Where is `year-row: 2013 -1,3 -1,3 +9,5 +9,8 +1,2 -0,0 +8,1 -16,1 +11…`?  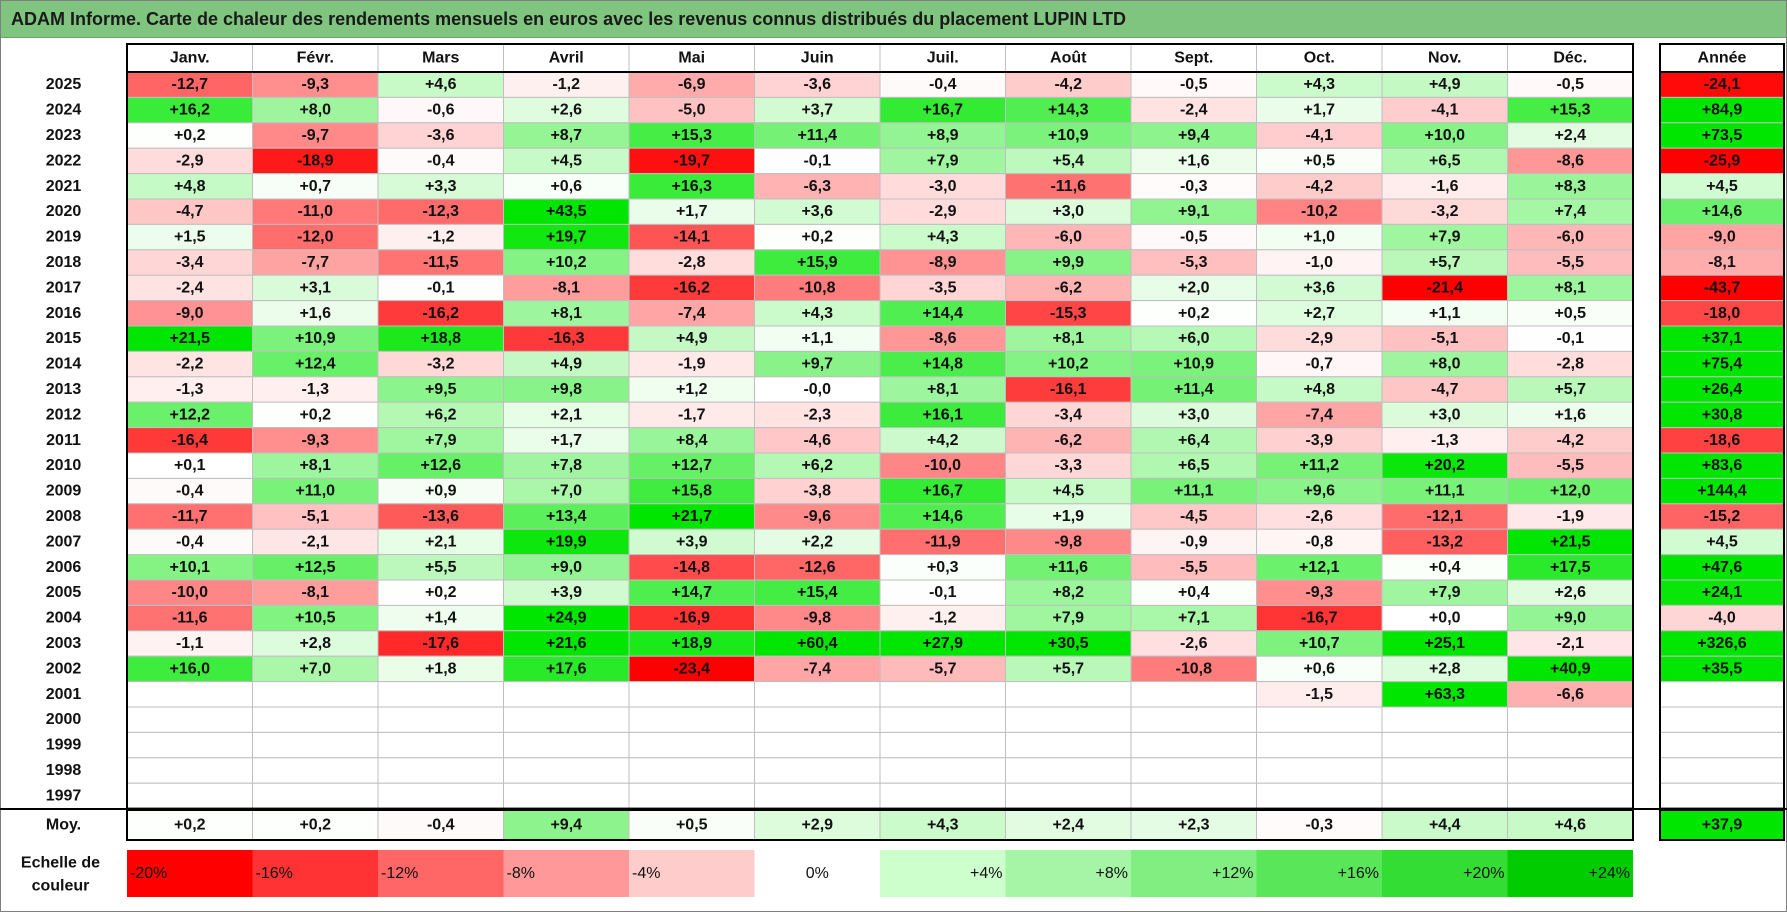
year-row: 2013 -1,3 -1,3 +9,5 +9,8 +1,2 -0,0 +8,1 -16,1 +11… is located at coordinates (915, 389).